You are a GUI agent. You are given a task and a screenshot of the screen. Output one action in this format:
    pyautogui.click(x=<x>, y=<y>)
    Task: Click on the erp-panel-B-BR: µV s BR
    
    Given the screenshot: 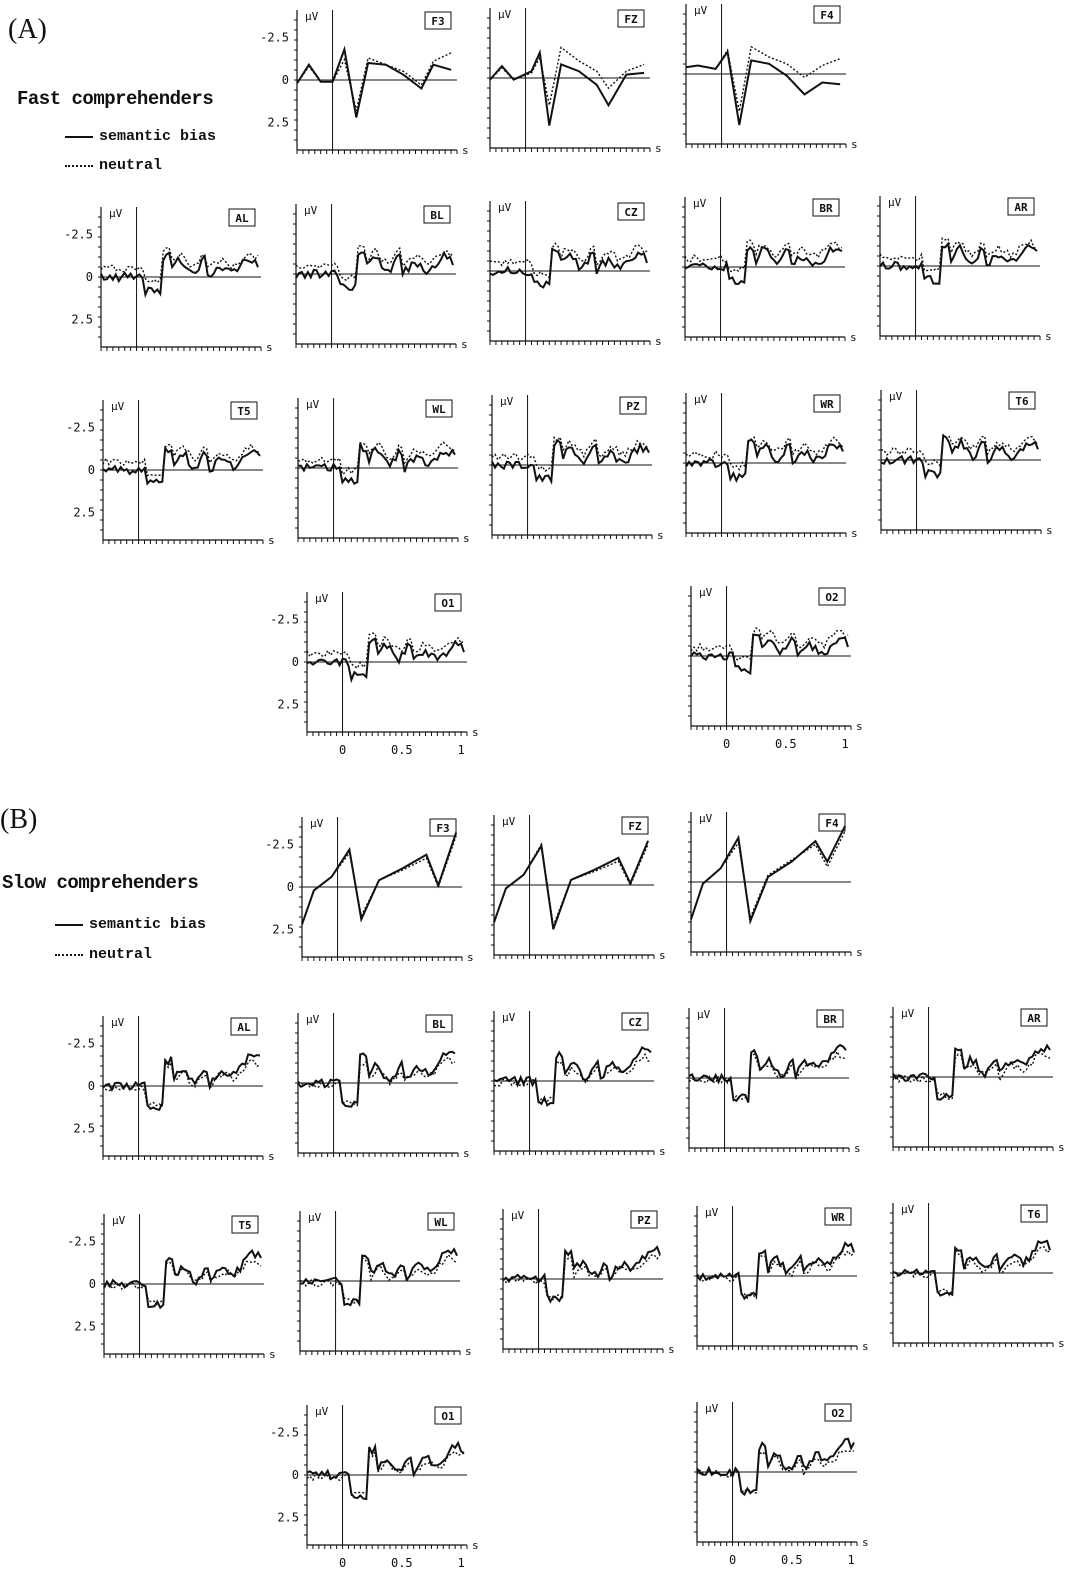 What is the action you would take?
    pyautogui.click(x=773, y=1081)
    